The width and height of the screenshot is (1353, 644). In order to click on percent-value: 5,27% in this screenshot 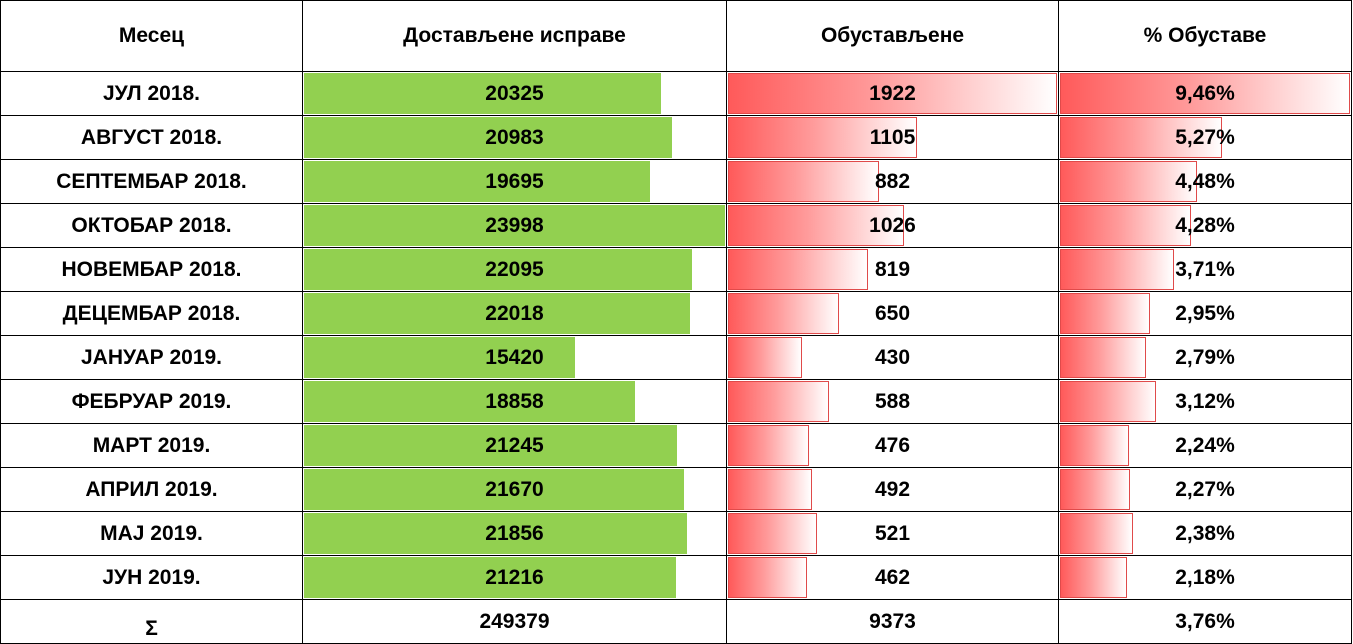, I will do `click(1205, 137)`.